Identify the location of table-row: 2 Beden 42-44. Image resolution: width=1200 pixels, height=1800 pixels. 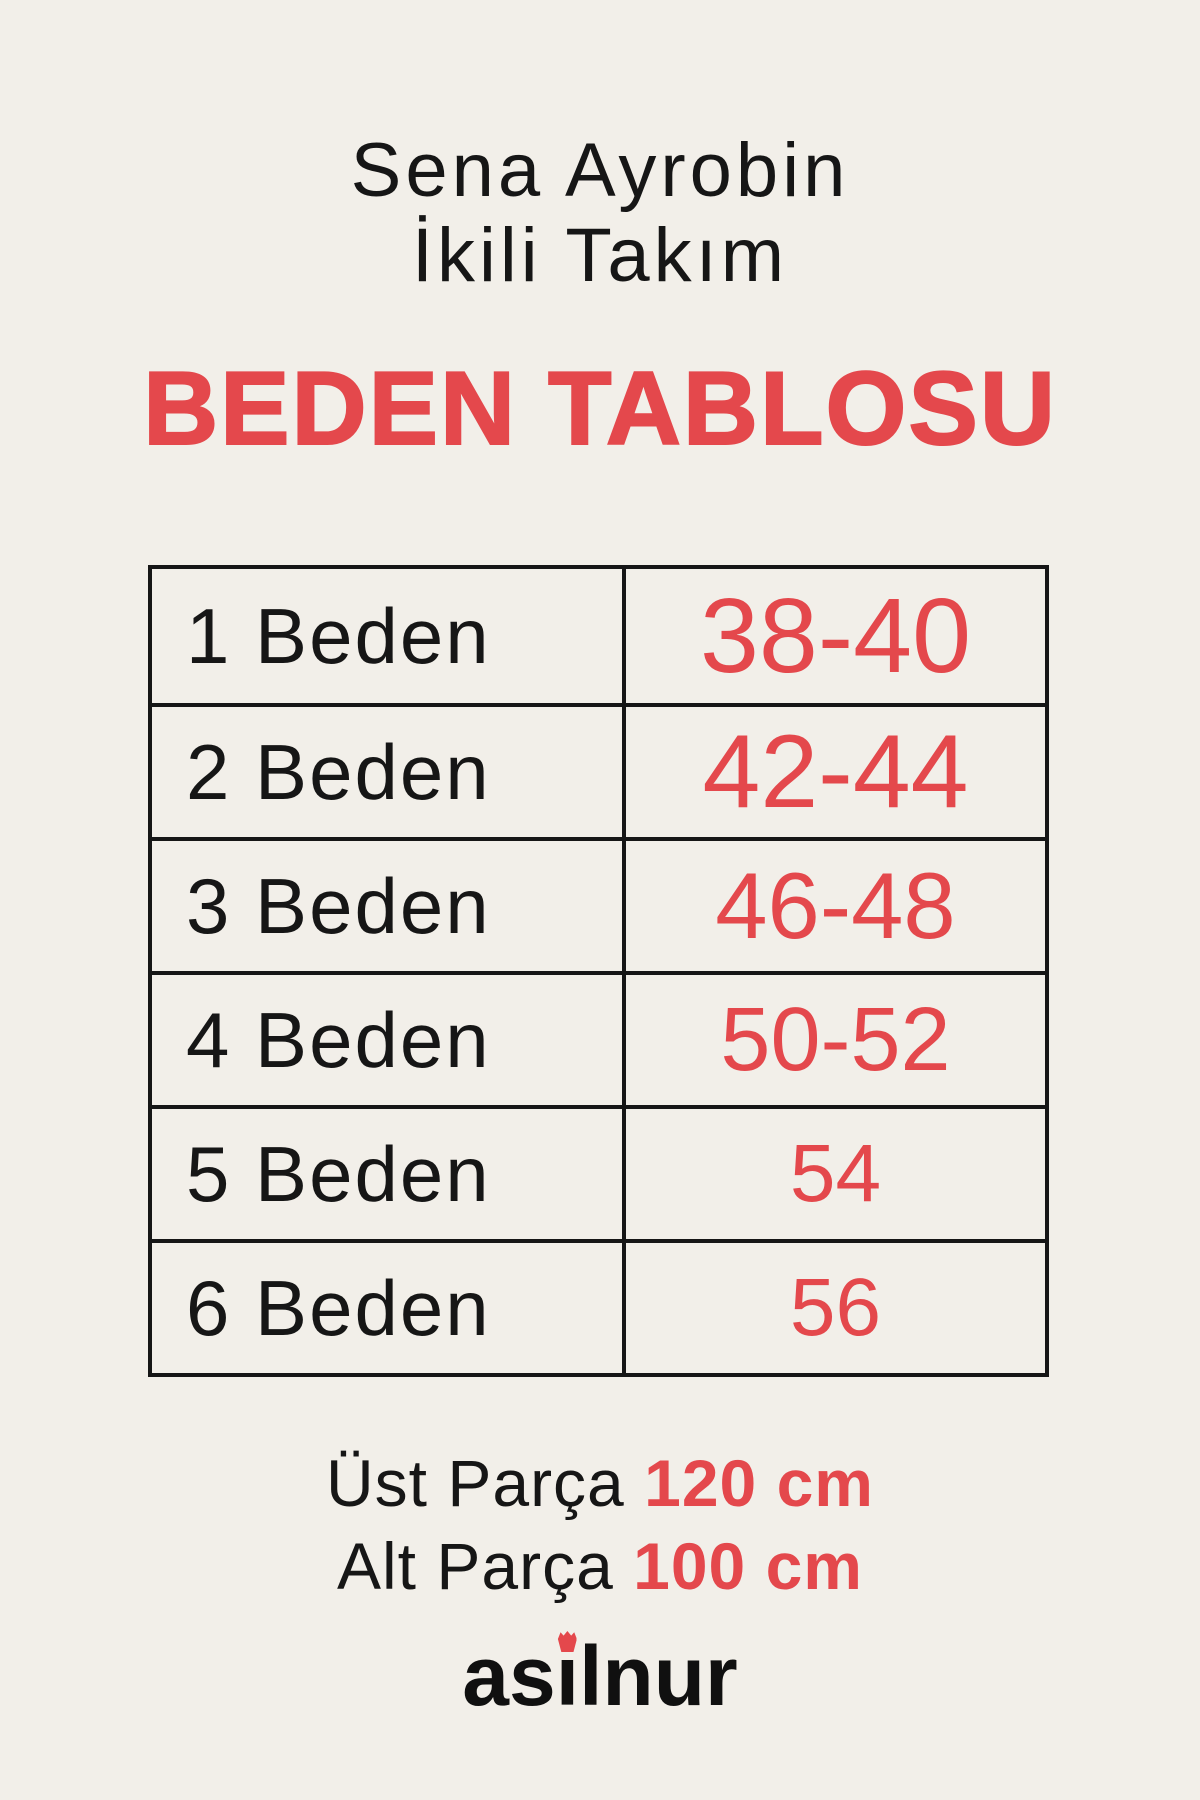
(598, 770).